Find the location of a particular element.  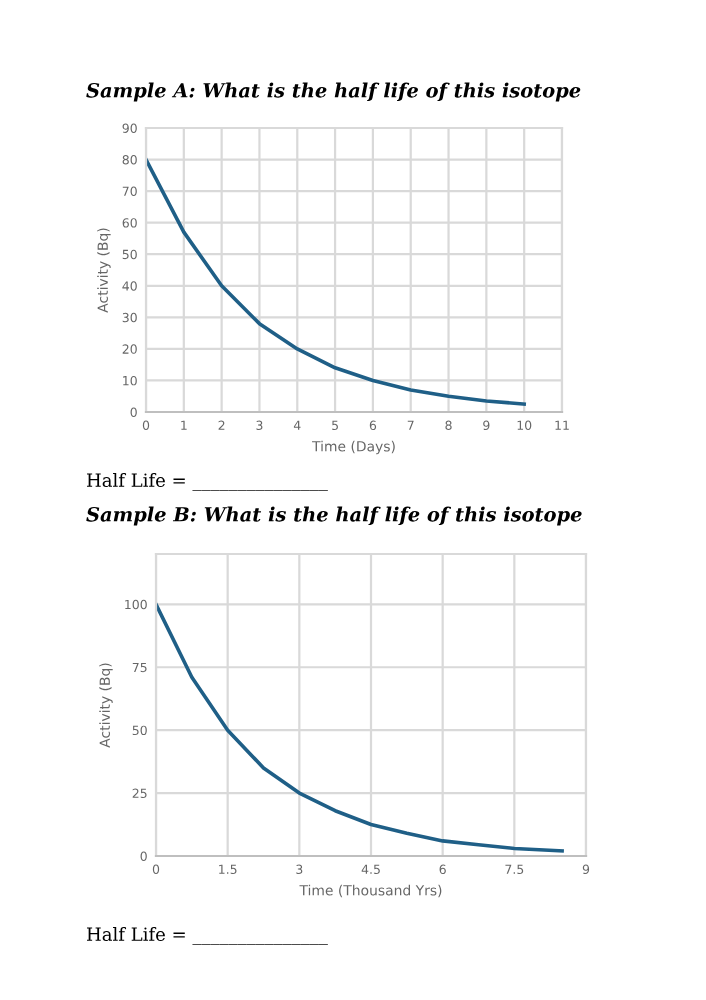

chart-title: Sample A: What is the half life of this isotope is located at coordinates (333, 92).